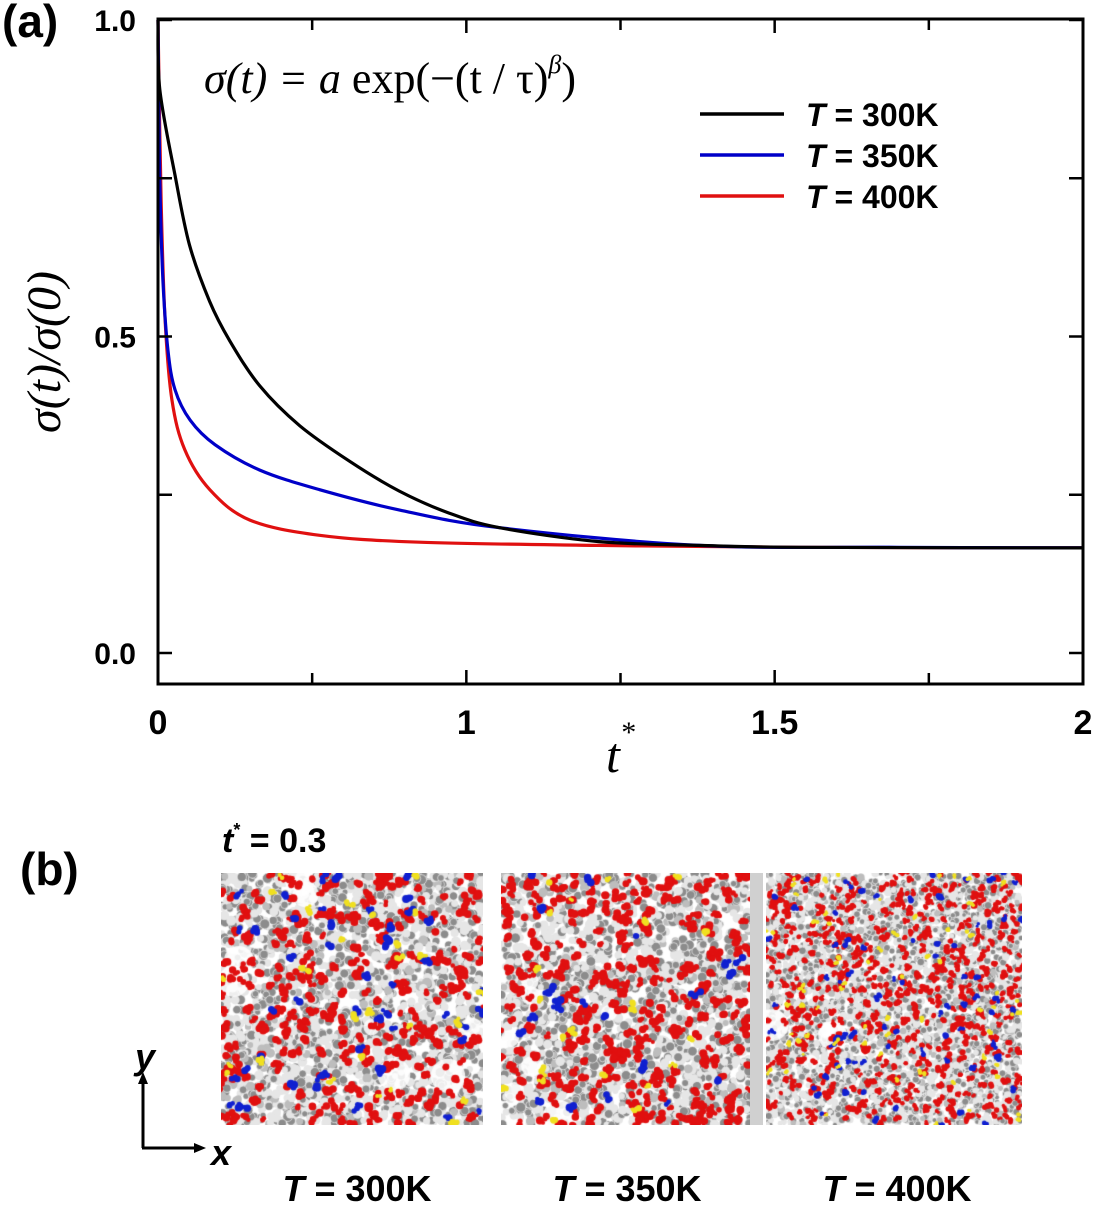  I want to click on x-tick-label: 0, so click(158, 723).